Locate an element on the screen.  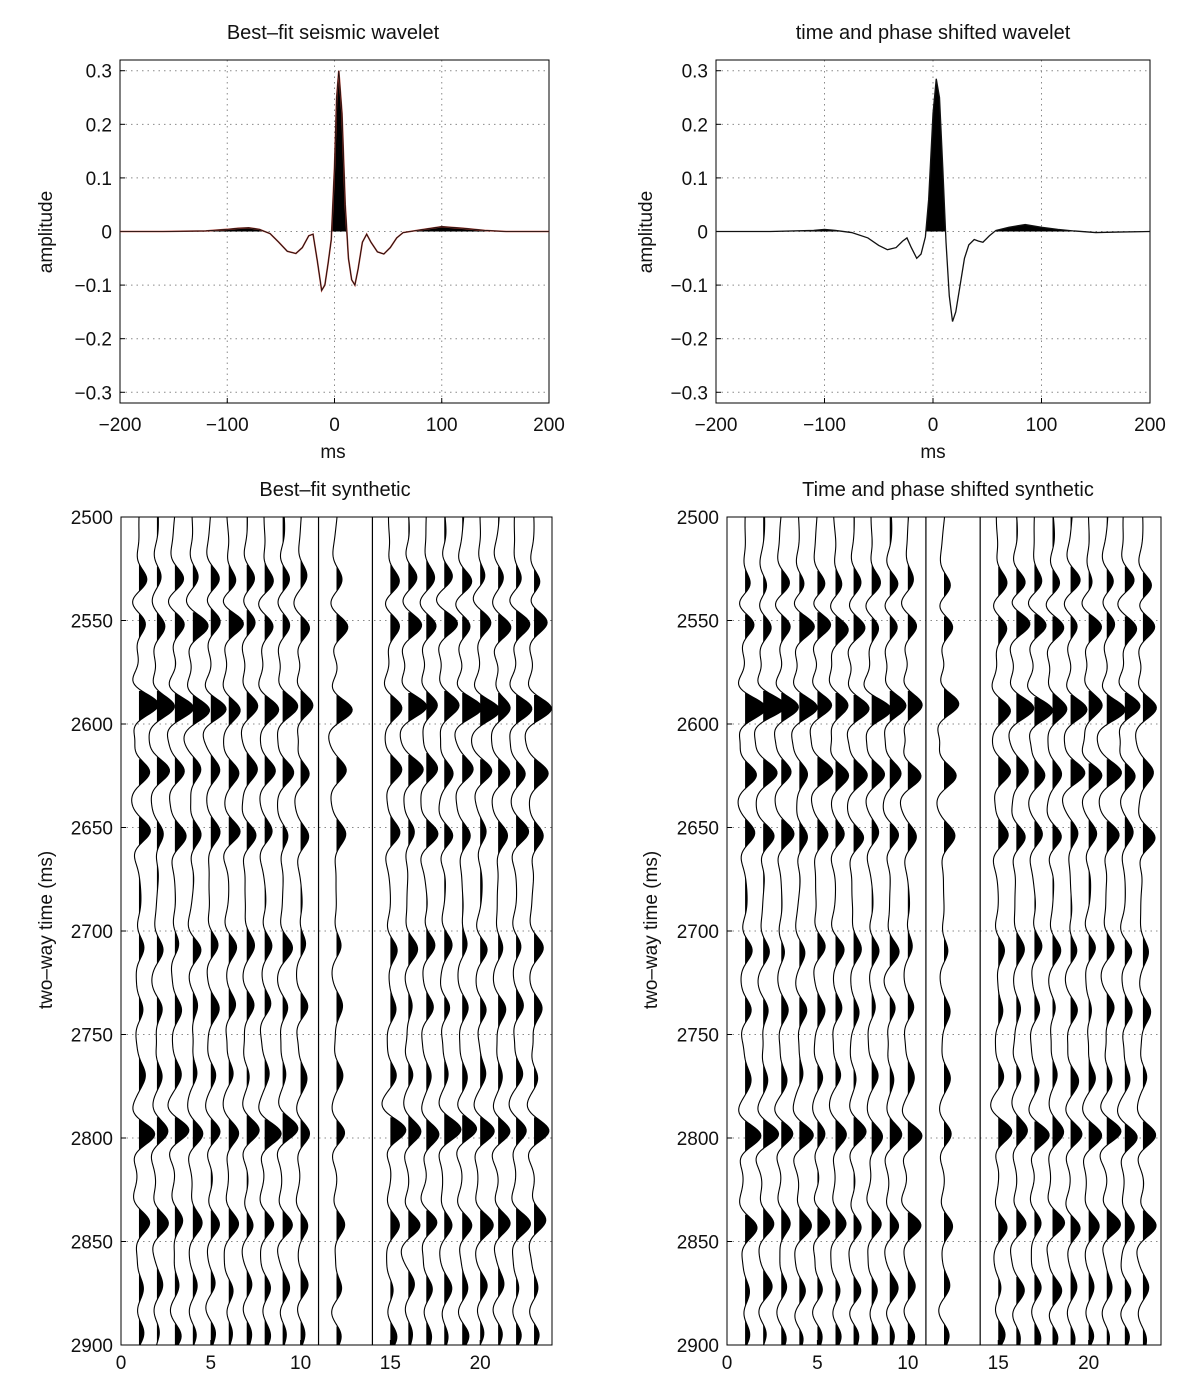
p3-xtick-label: 0 is located at coordinates (121, 1363).